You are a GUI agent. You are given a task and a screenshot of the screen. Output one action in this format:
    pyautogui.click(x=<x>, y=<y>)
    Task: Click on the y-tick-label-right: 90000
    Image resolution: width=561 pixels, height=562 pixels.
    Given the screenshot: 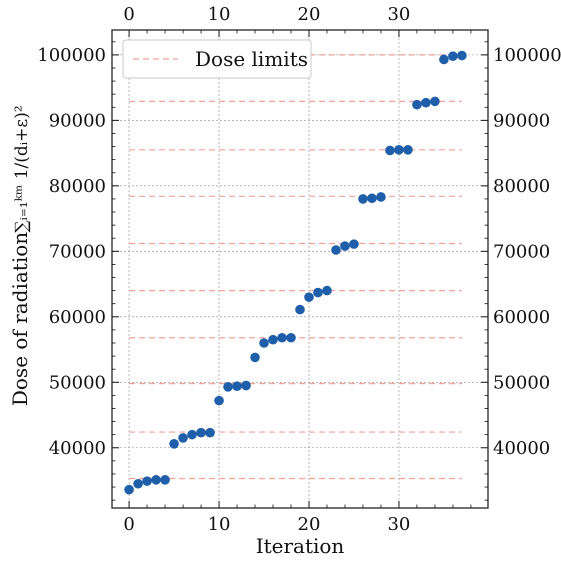 What is the action you would take?
    pyautogui.click(x=521, y=120)
    